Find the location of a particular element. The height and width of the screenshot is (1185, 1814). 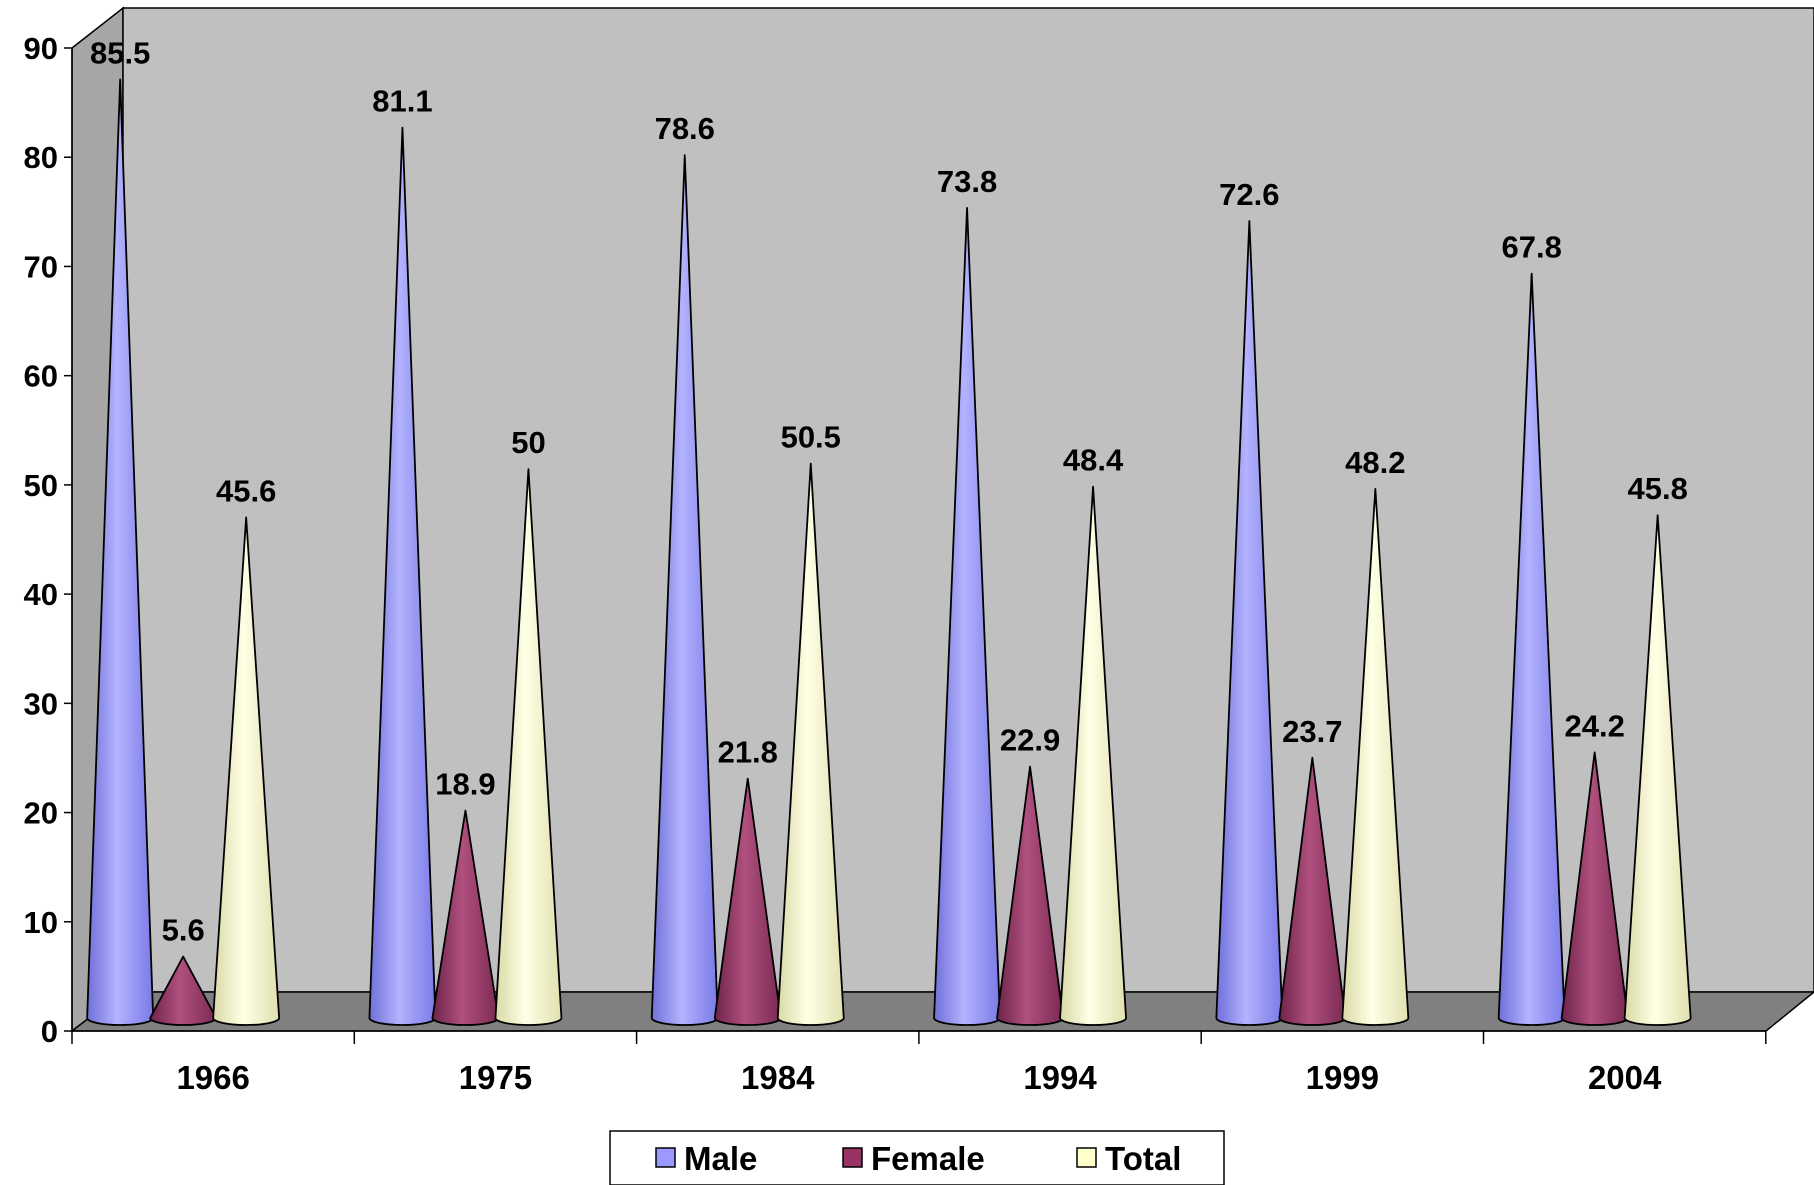

x-axis: 1966 1975 1984 1994 1999 2004 is located at coordinates (919, 1063).